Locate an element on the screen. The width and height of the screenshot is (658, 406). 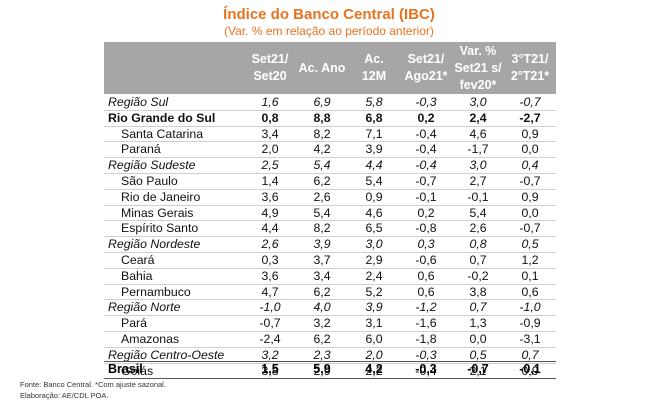
table-row: São Paulo 1,4 6,2 5,4 -0,7 2,7 -0,7 is located at coordinates (330, 182).